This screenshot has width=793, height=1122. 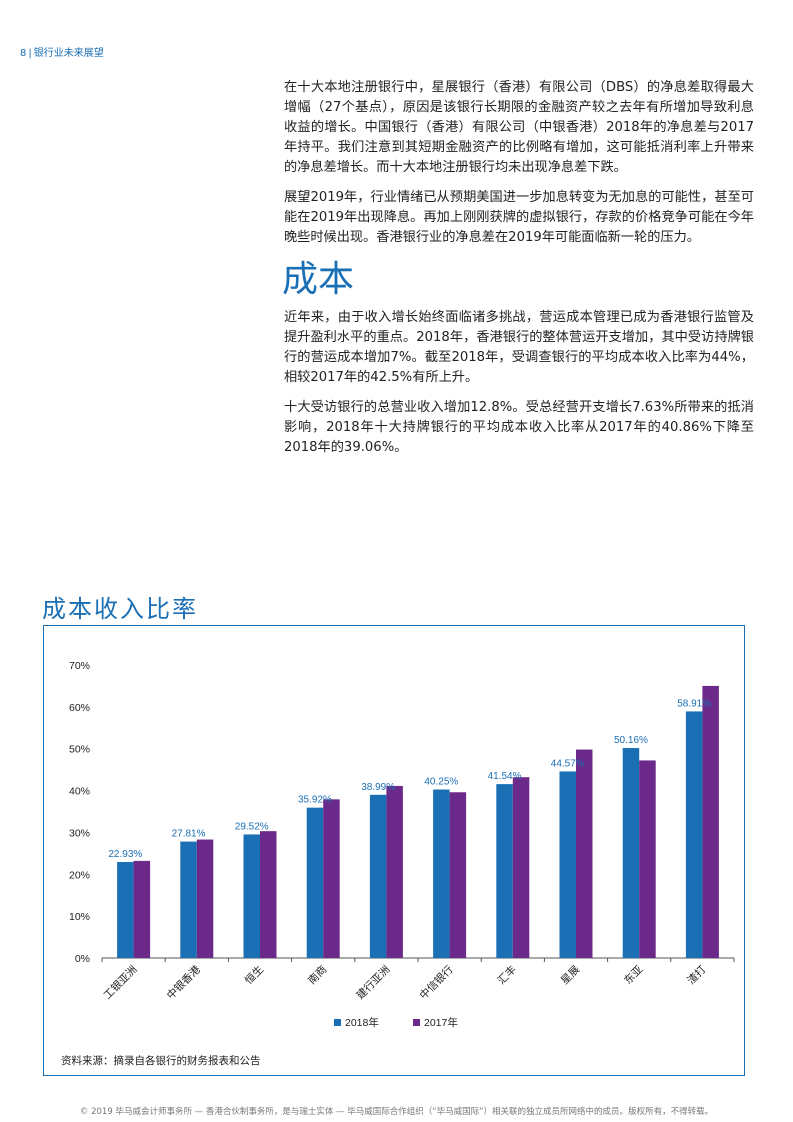 I want to click on x-tick-label: 东亚, so click(x=633, y=975).